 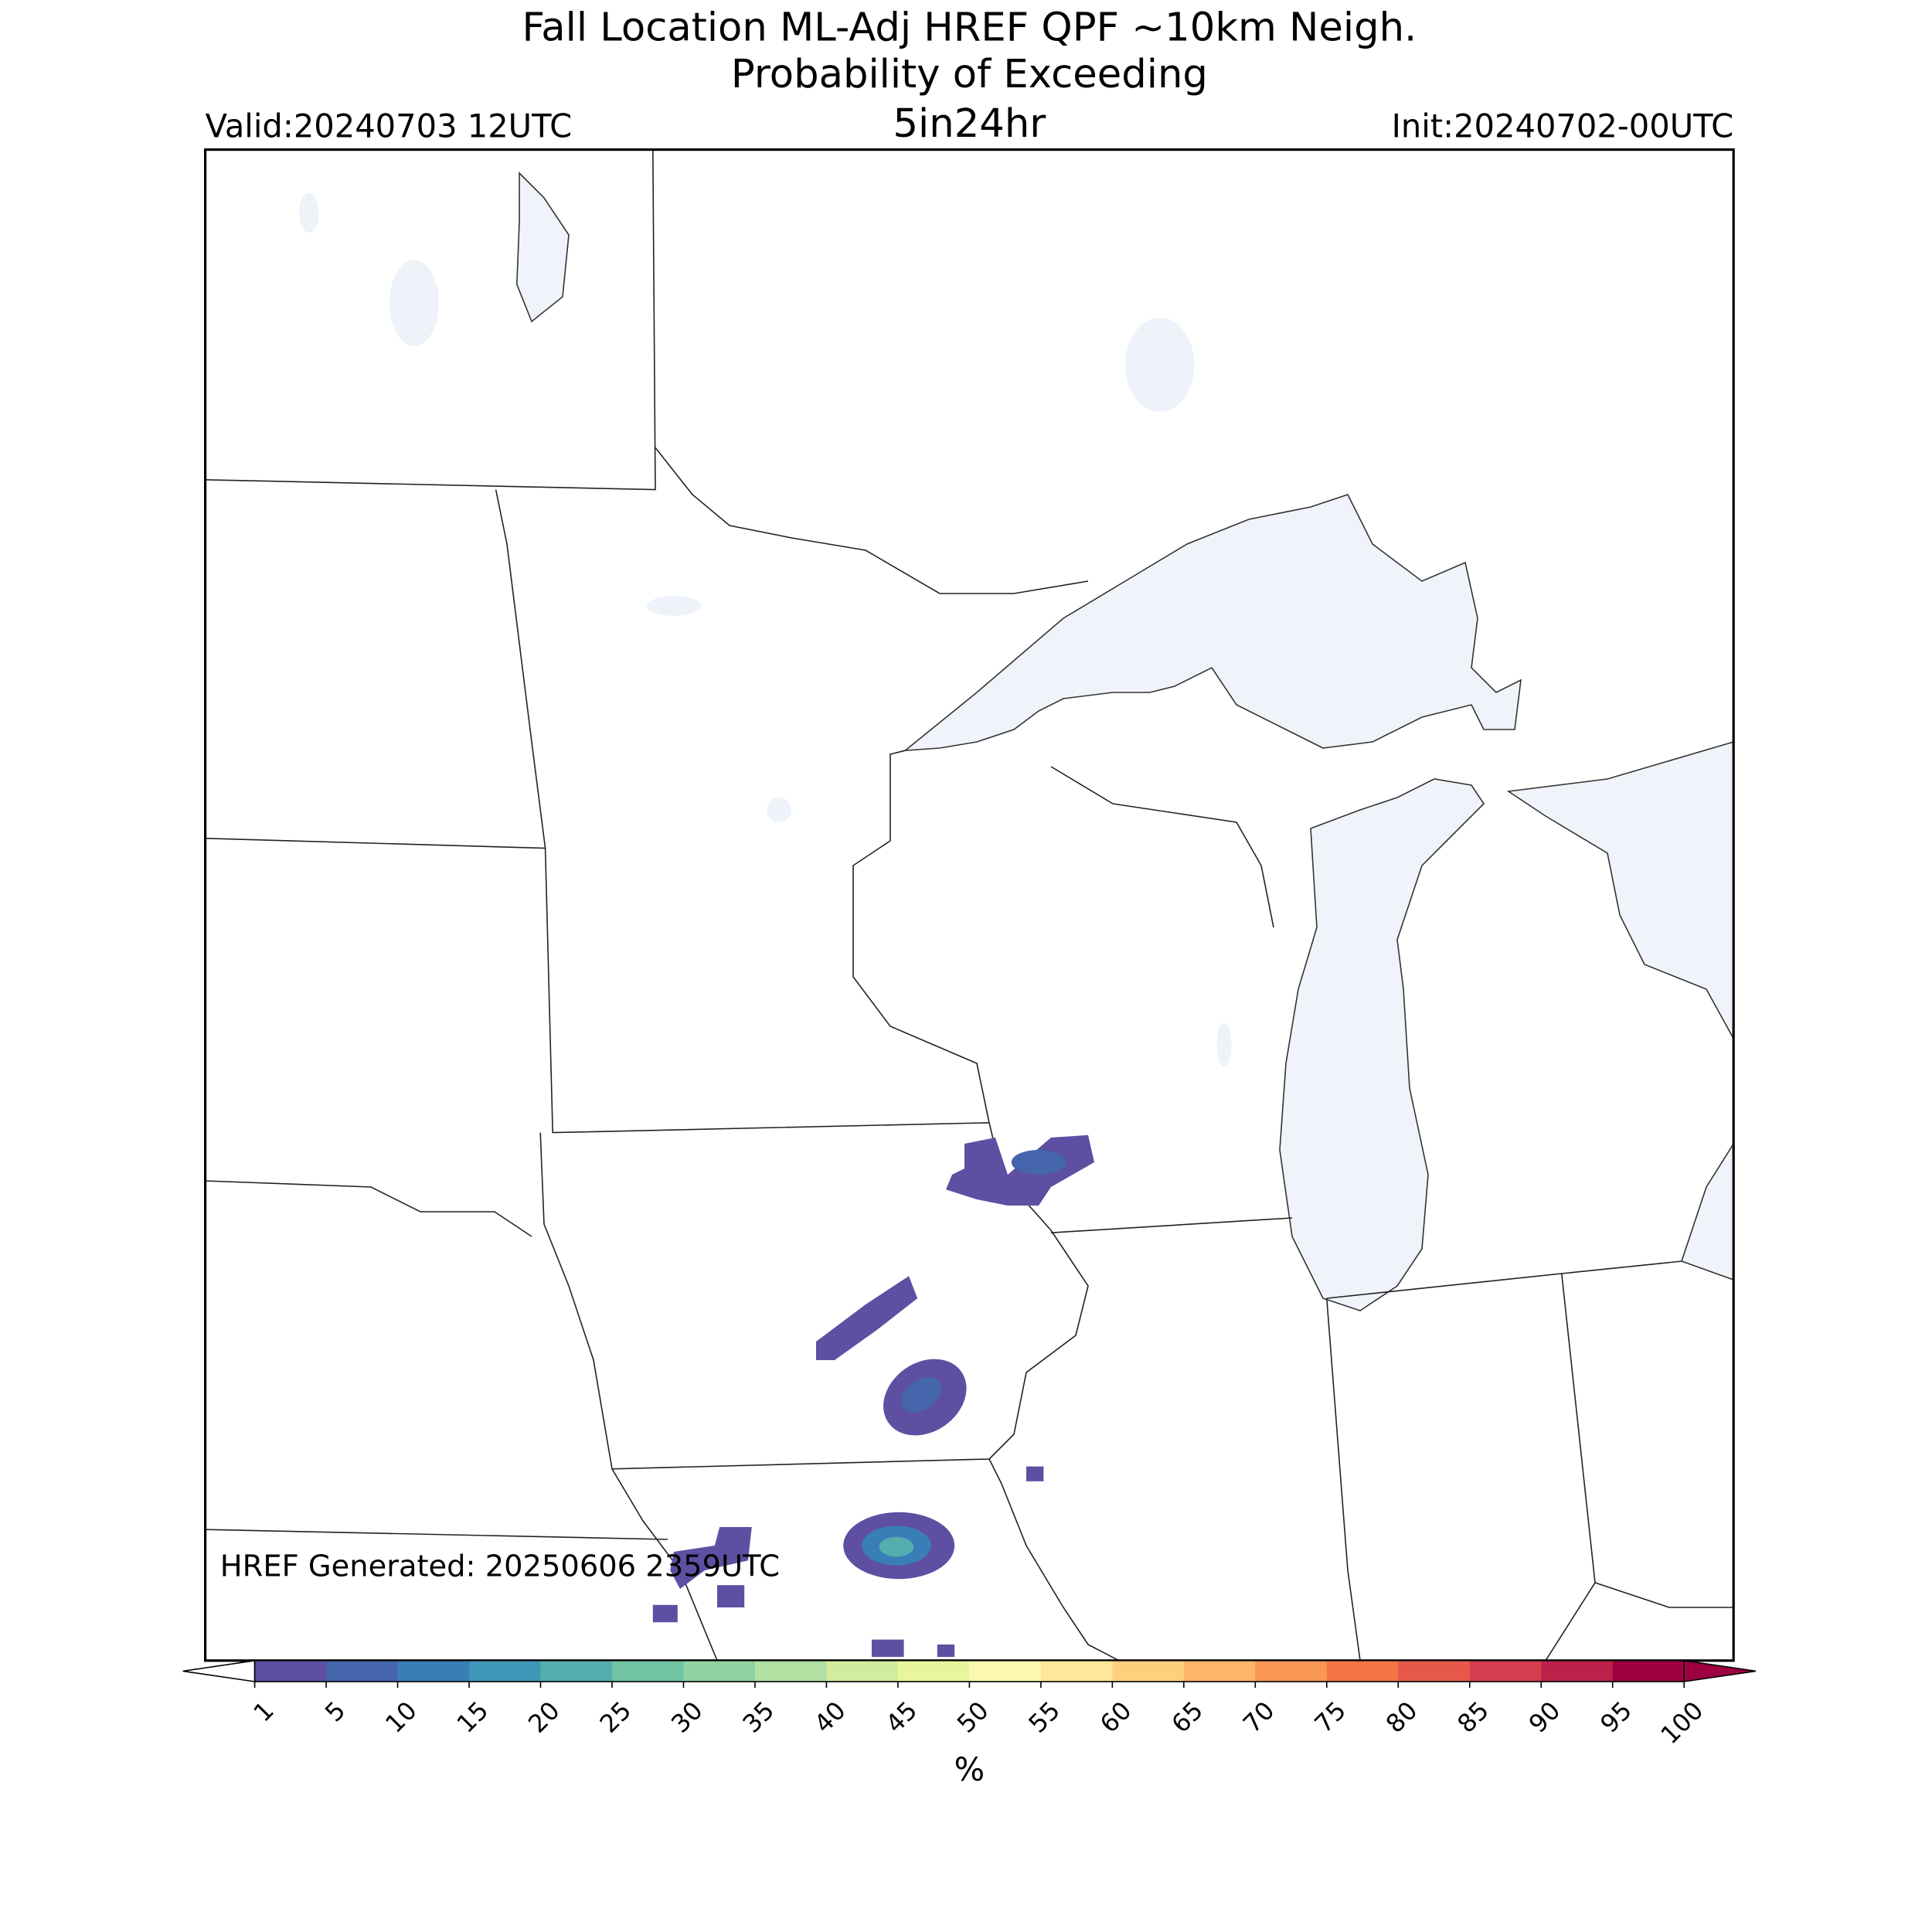 I want to click on colorbar-tick-label: 55, so click(x=1044, y=1717).